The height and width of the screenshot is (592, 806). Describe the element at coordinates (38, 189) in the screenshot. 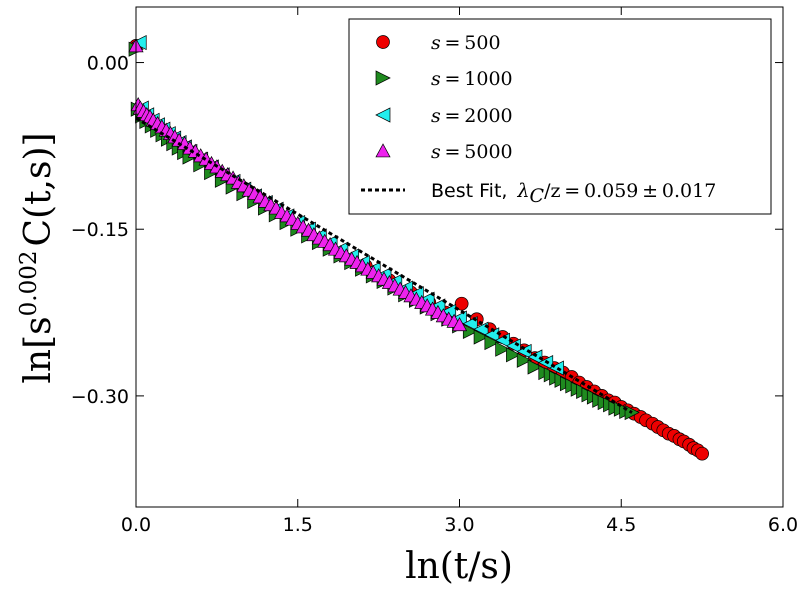

I see `y-axis-title-suffix: C(t,s)]` at that location.